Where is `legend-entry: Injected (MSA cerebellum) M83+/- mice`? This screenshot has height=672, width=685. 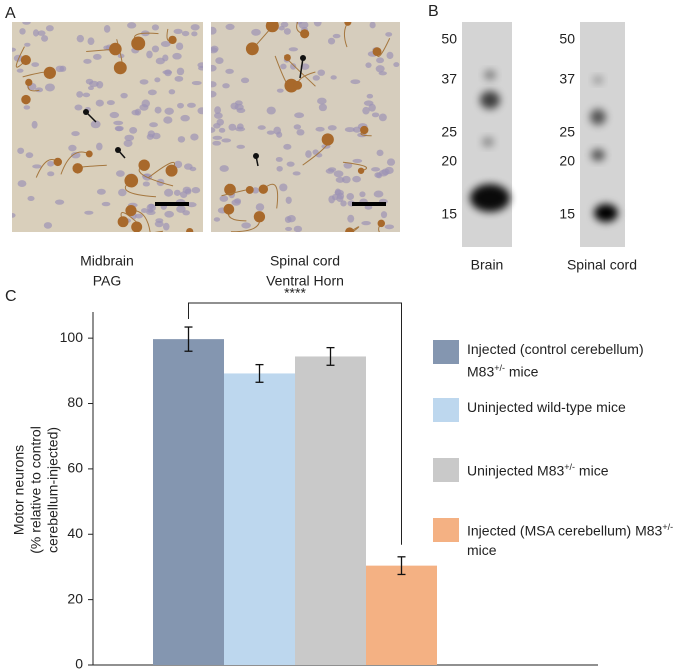
legend-entry: Injected (MSA cerebellum) M83+/- mice is located at coordinates (558, 539).